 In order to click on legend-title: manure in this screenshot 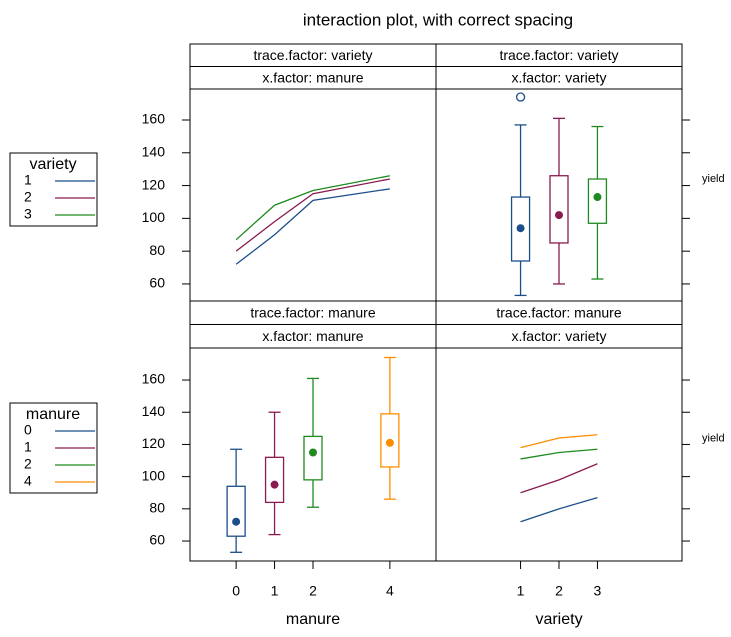, I will do `click(53, 414)`.